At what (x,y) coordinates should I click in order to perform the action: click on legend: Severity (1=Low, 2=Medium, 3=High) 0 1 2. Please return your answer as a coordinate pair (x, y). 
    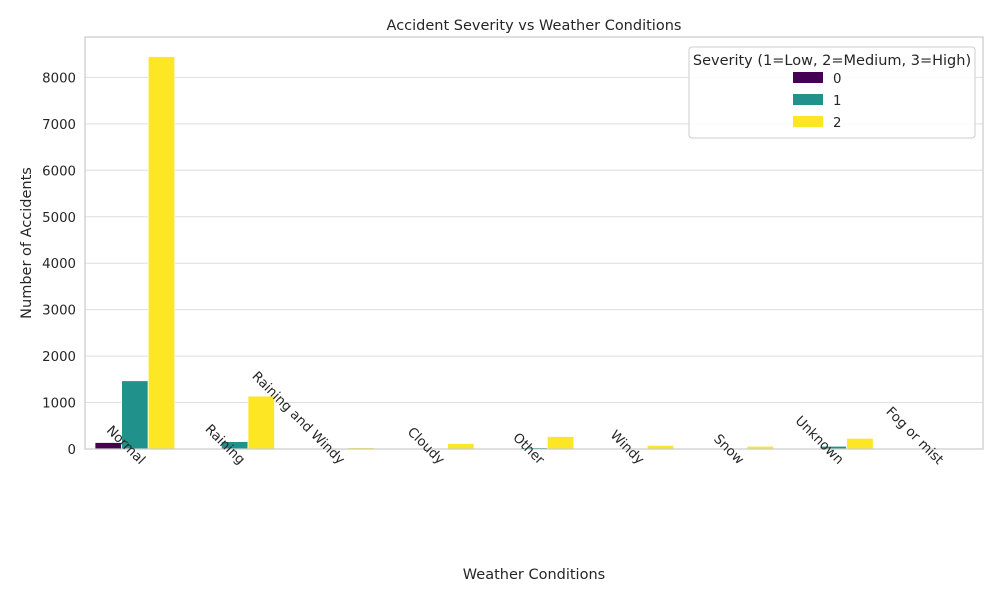
    Looking at the image, I should click on (832, 92).